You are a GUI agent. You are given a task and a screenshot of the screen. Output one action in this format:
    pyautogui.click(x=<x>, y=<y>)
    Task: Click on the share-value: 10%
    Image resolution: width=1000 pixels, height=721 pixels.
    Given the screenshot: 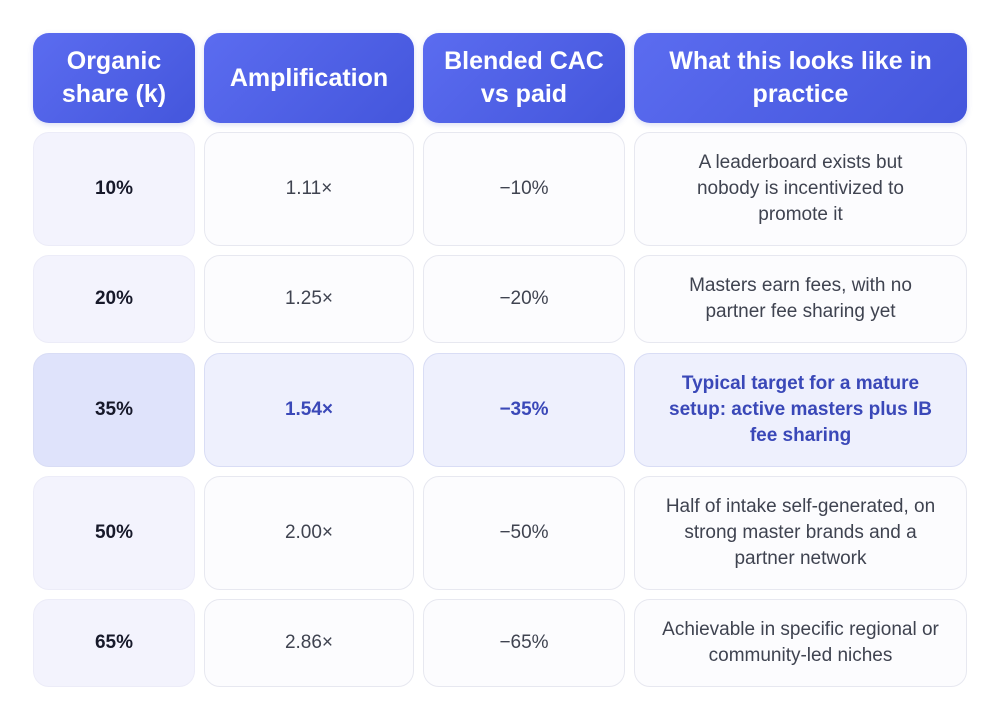 What is the action you would take?
    pyautogui.click(x=114, y=188)
    